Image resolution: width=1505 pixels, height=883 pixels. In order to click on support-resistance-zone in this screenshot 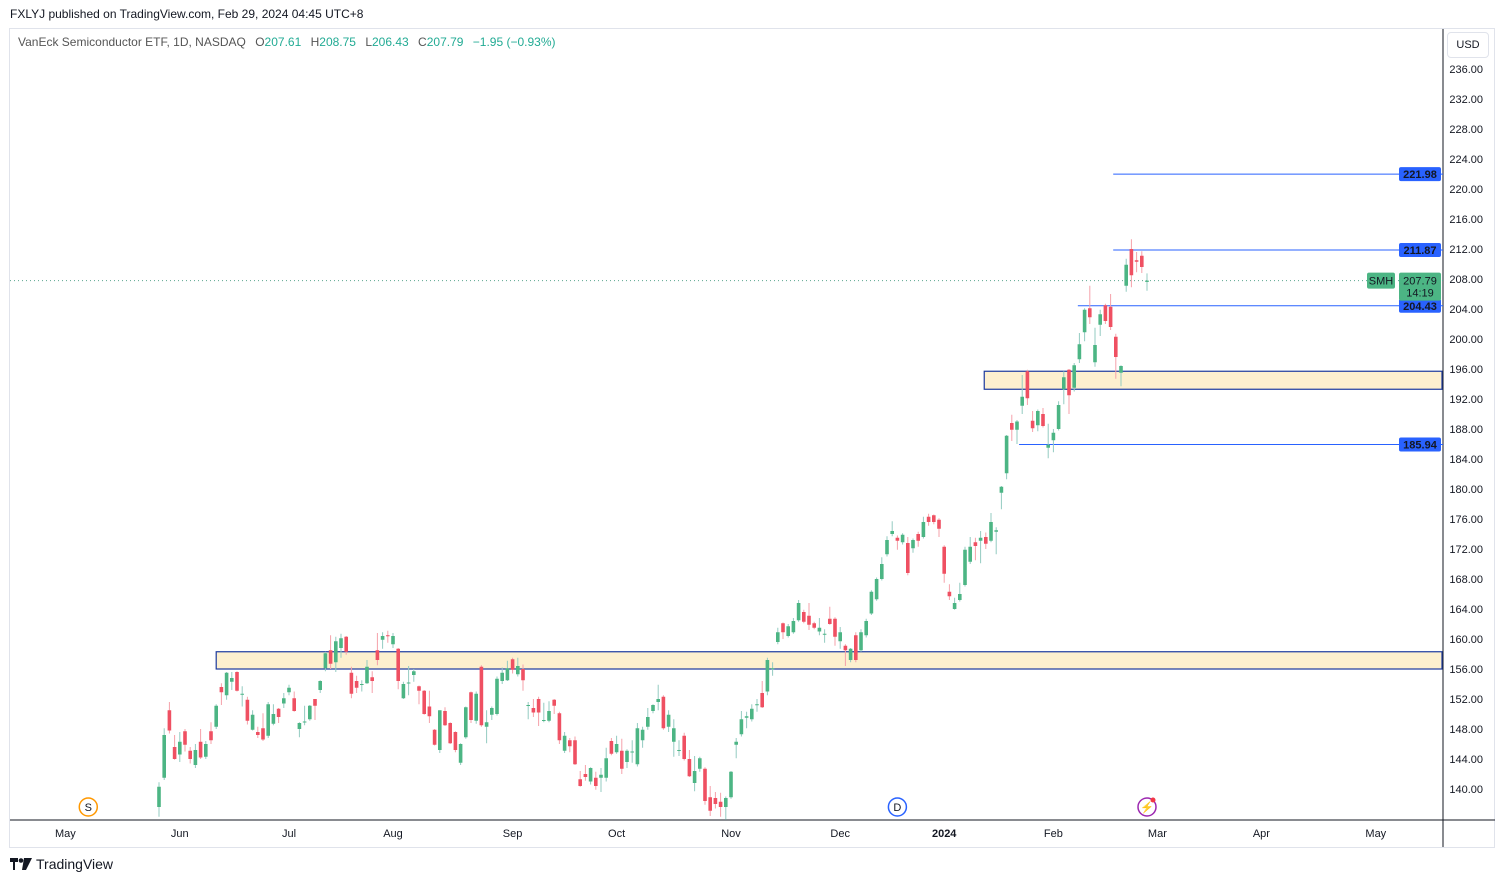, I will do `click(829, 660)`.